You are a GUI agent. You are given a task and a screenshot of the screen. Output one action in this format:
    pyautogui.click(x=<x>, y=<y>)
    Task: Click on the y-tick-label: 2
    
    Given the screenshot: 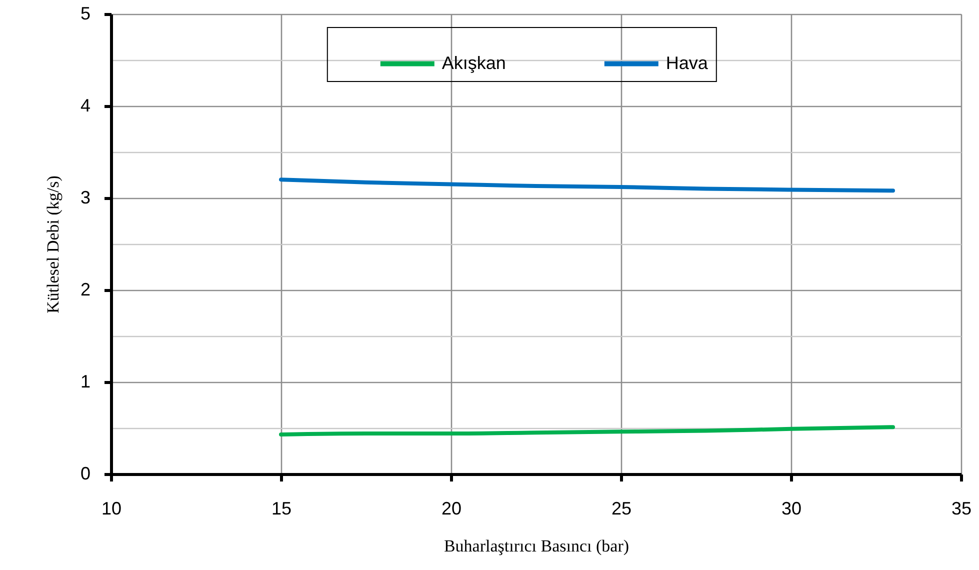 What is the action you would take?
    pyautogui.click(x=85, y=290)
    